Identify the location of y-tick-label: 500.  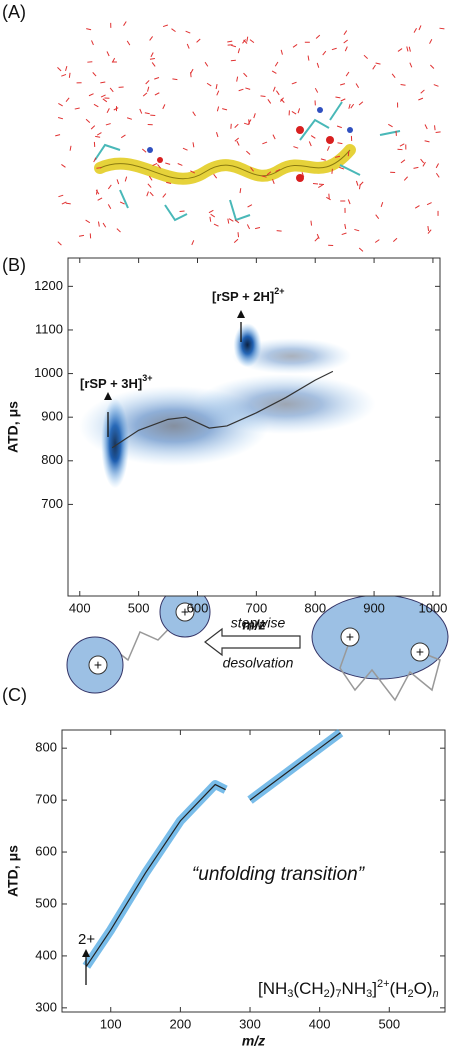
(46, 902).